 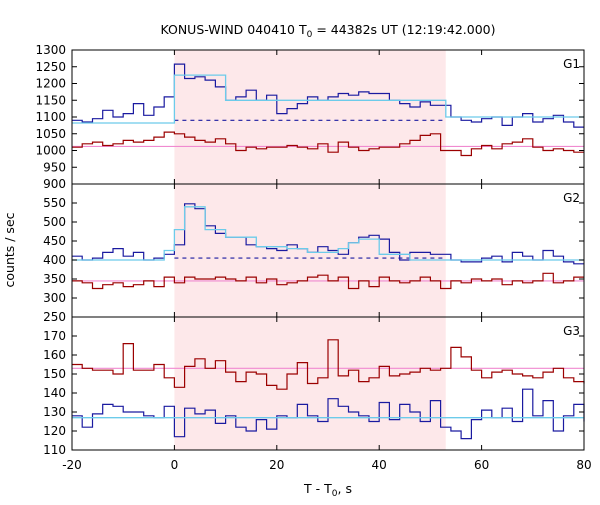 I want to click on y-tick-label-g3: 150, so click(x=54, y=374).